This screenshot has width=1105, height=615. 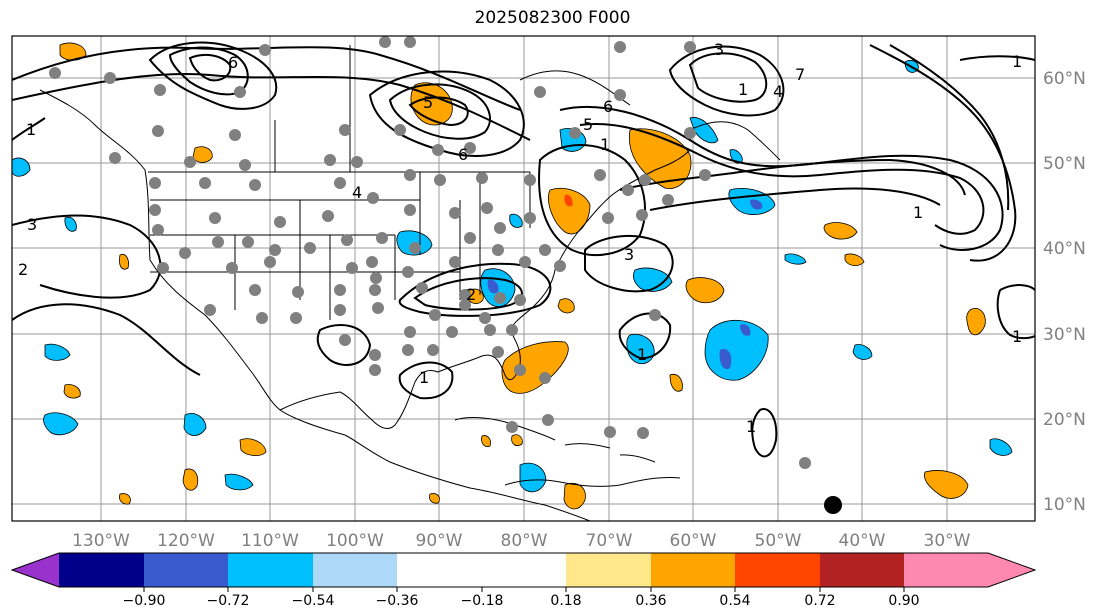 What do you see at coordinates (228, 601) in the screenshot?
I see `colorbar-tick: −0.72` at bounding box center [228, 601].